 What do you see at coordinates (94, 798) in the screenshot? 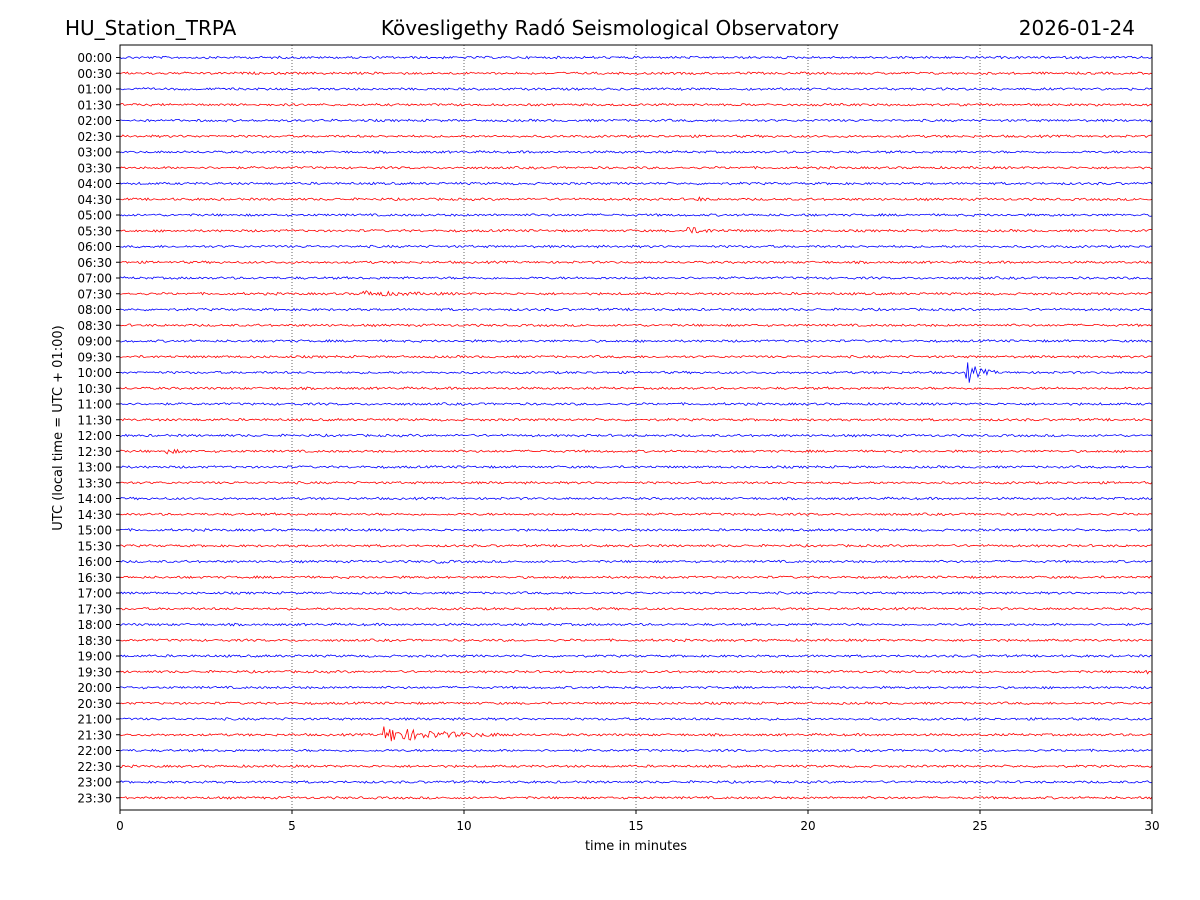
I see `y-tick-label: 23:30` at bounding box center [94, 798].